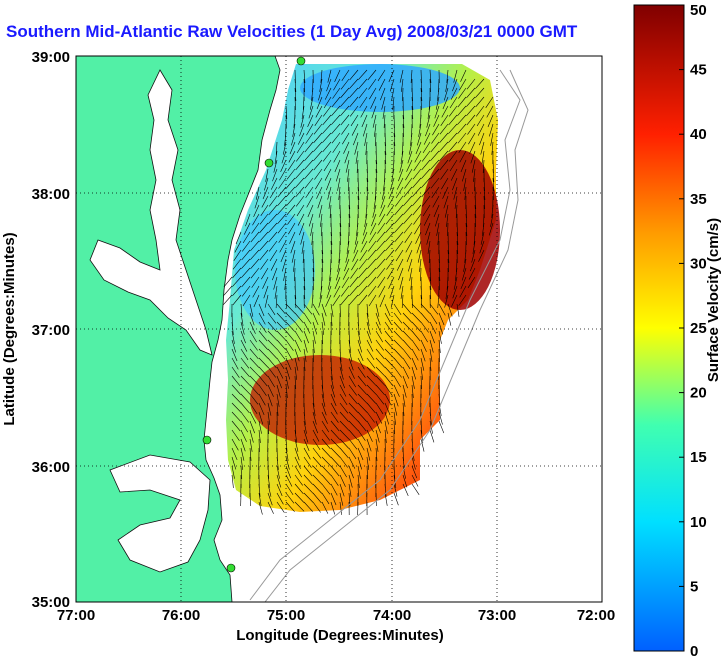 The width and height of the screenshot is (724, 659). Describe the element at coordinates (51, 602) in the screenshot. I see `y-tick-label: 35:00` at that location.